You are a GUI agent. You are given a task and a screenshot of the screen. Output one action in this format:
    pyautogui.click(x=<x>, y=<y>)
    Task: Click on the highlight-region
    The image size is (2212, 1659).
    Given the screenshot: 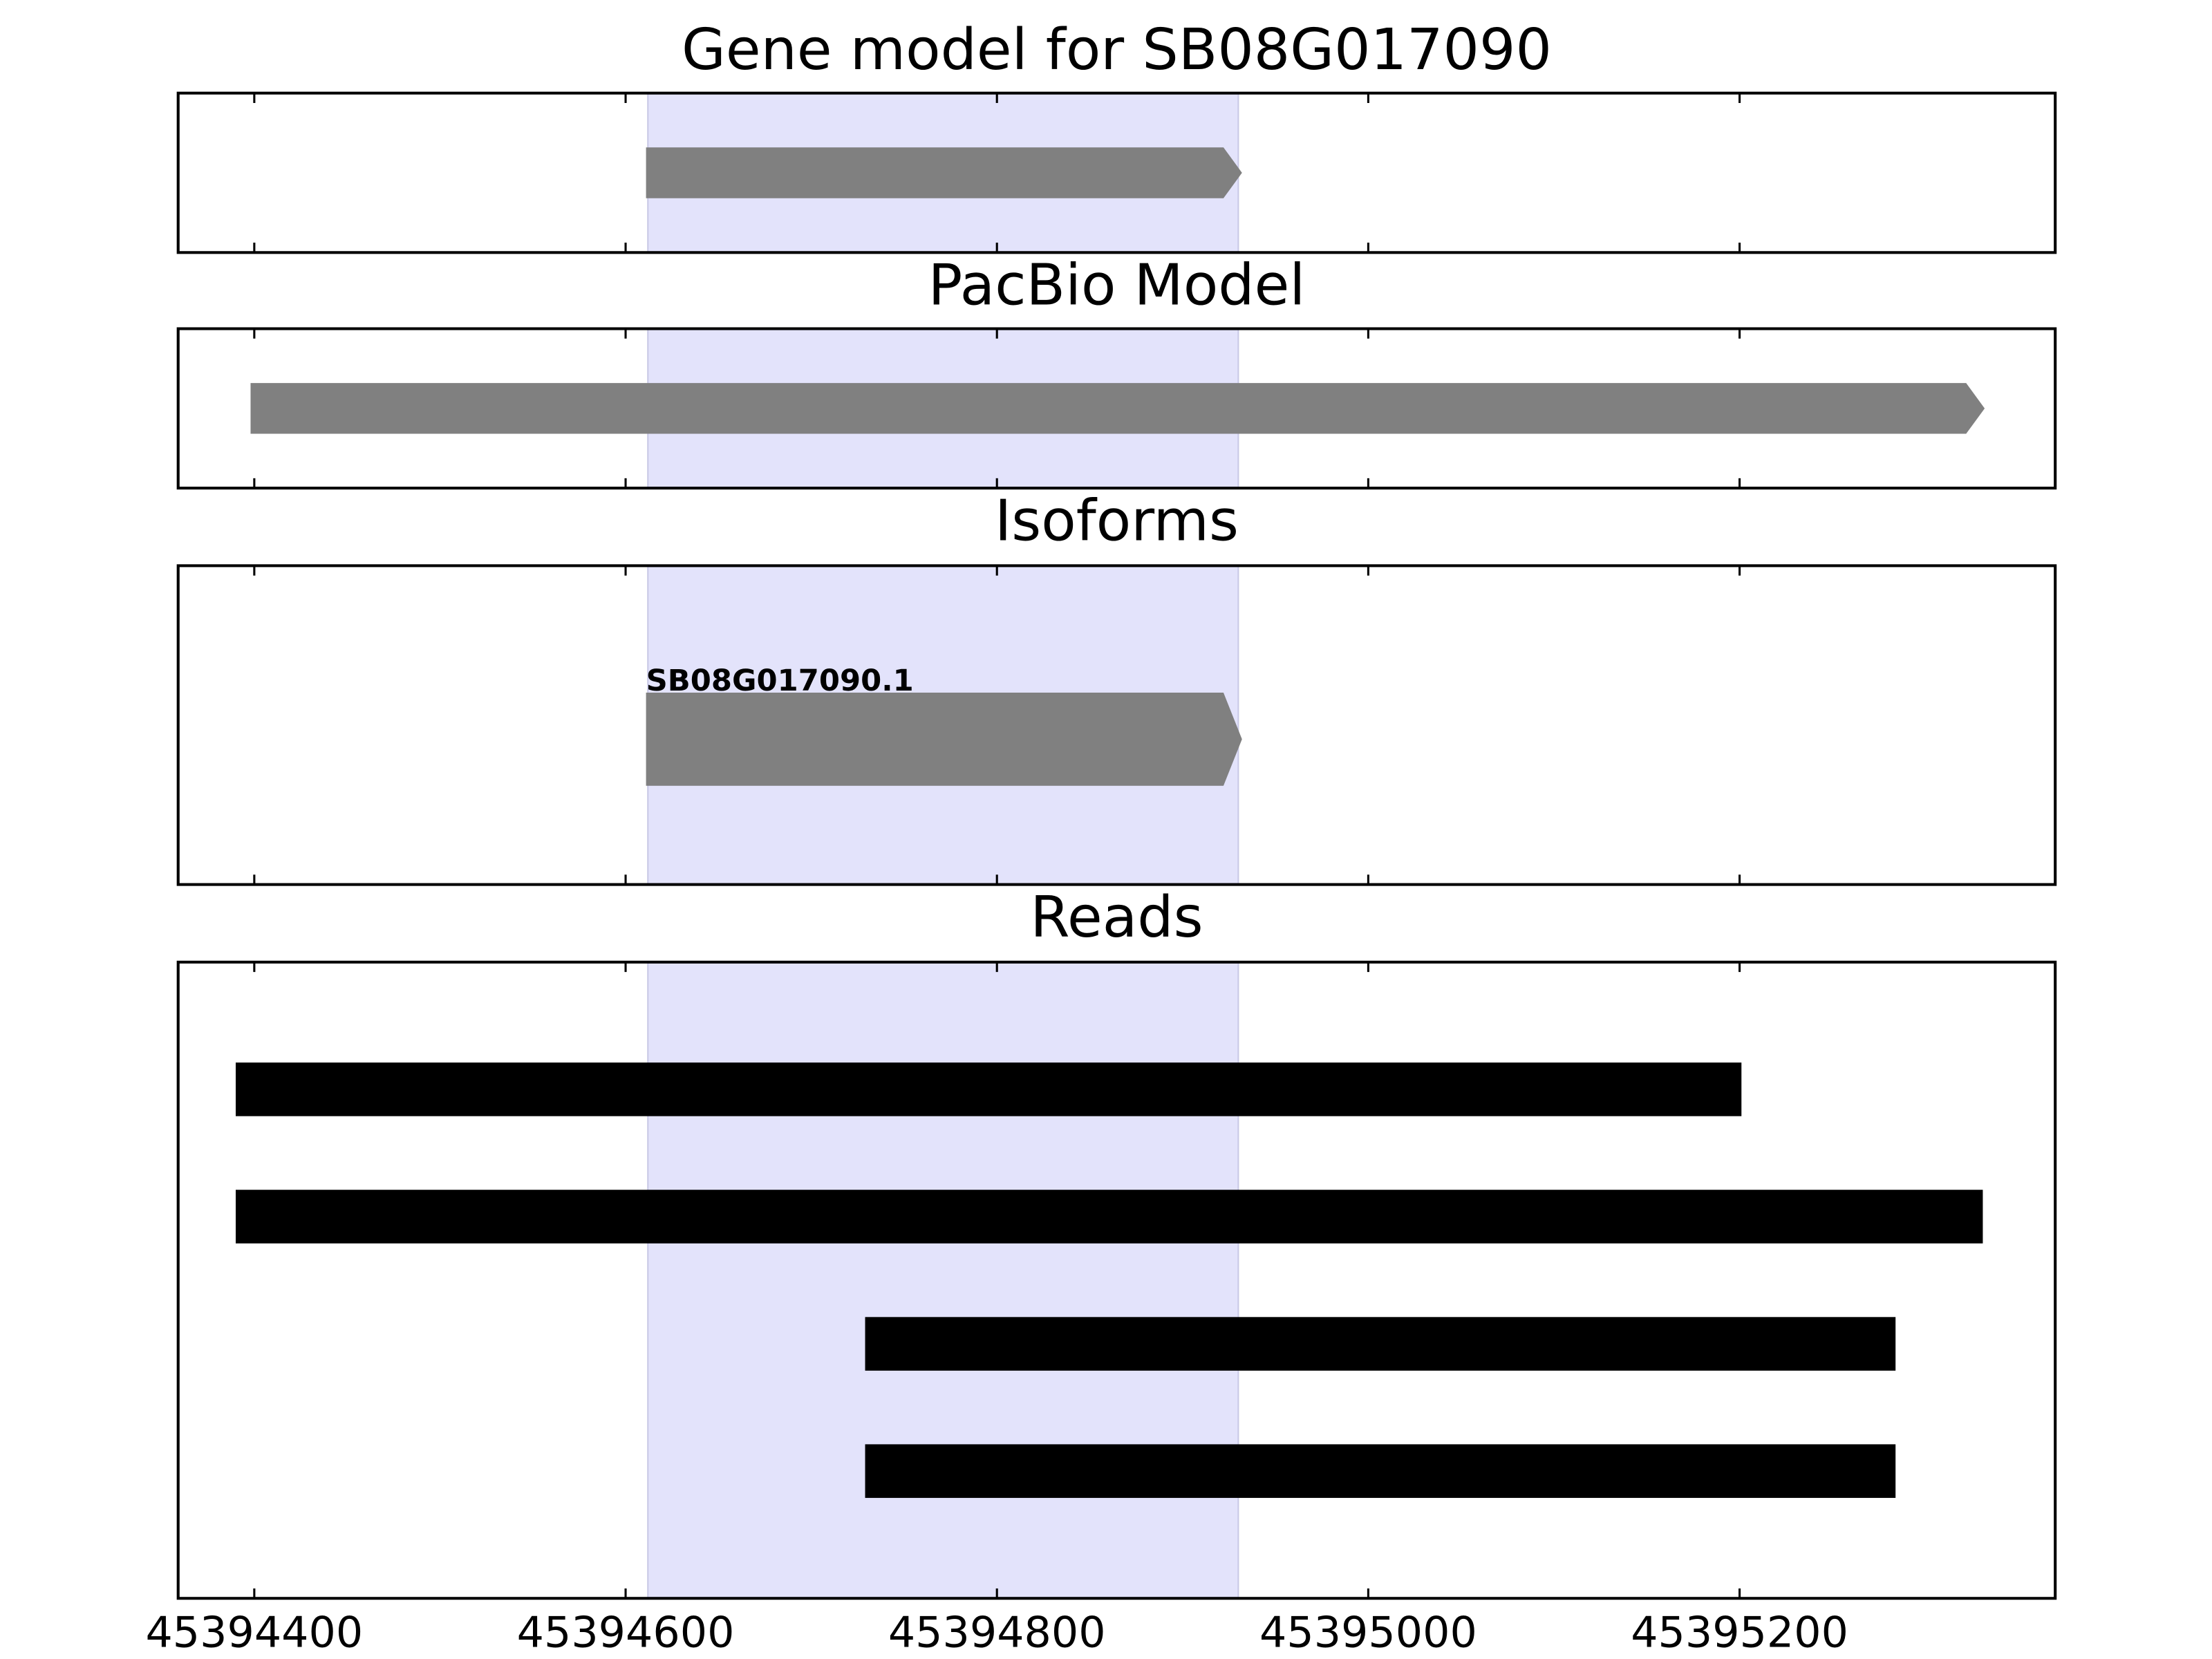 What is the action you would take?
    pyautogui.click(x=943, y=1281)
    